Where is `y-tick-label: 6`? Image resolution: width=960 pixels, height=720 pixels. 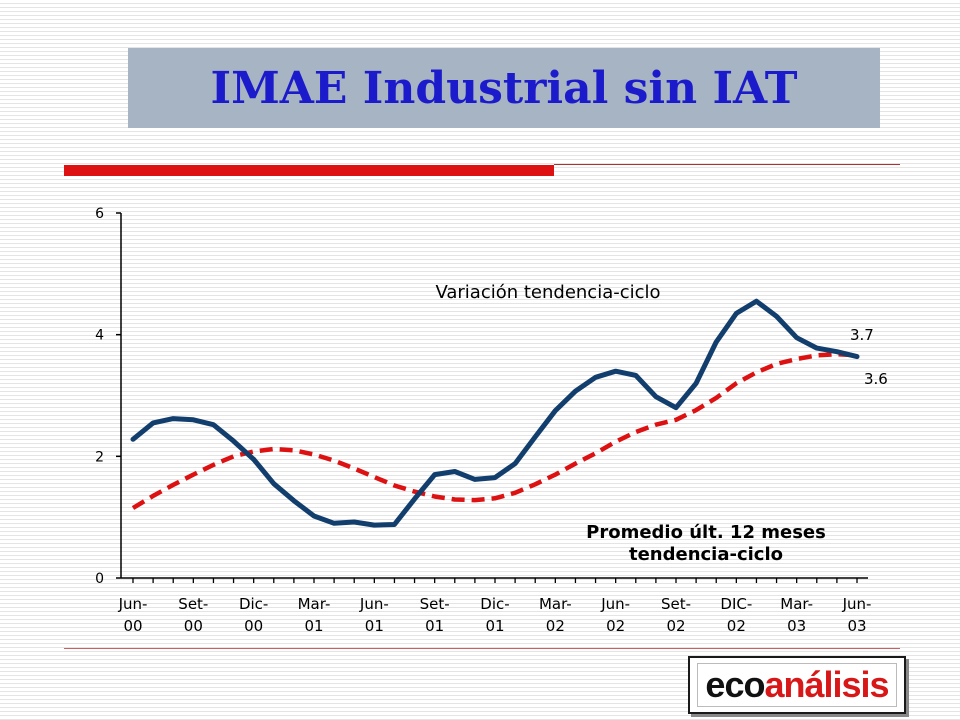 y-tick-label: 6 is located at coordinates (99, 214).